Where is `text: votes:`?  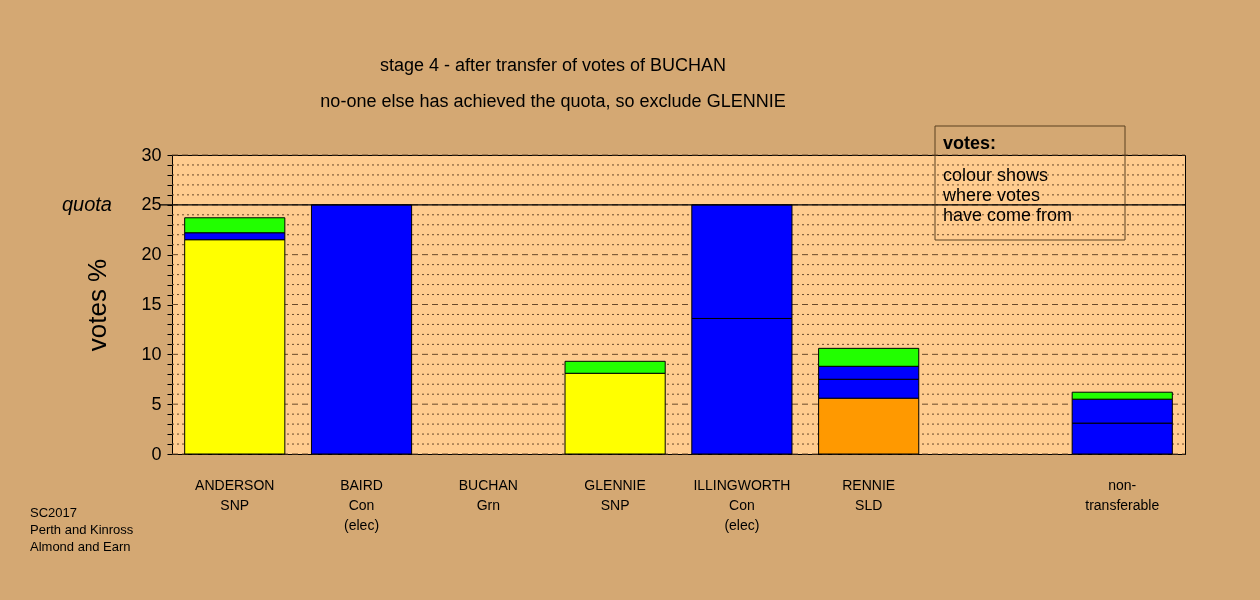
text: votes: is located at coordinates (970, 143).